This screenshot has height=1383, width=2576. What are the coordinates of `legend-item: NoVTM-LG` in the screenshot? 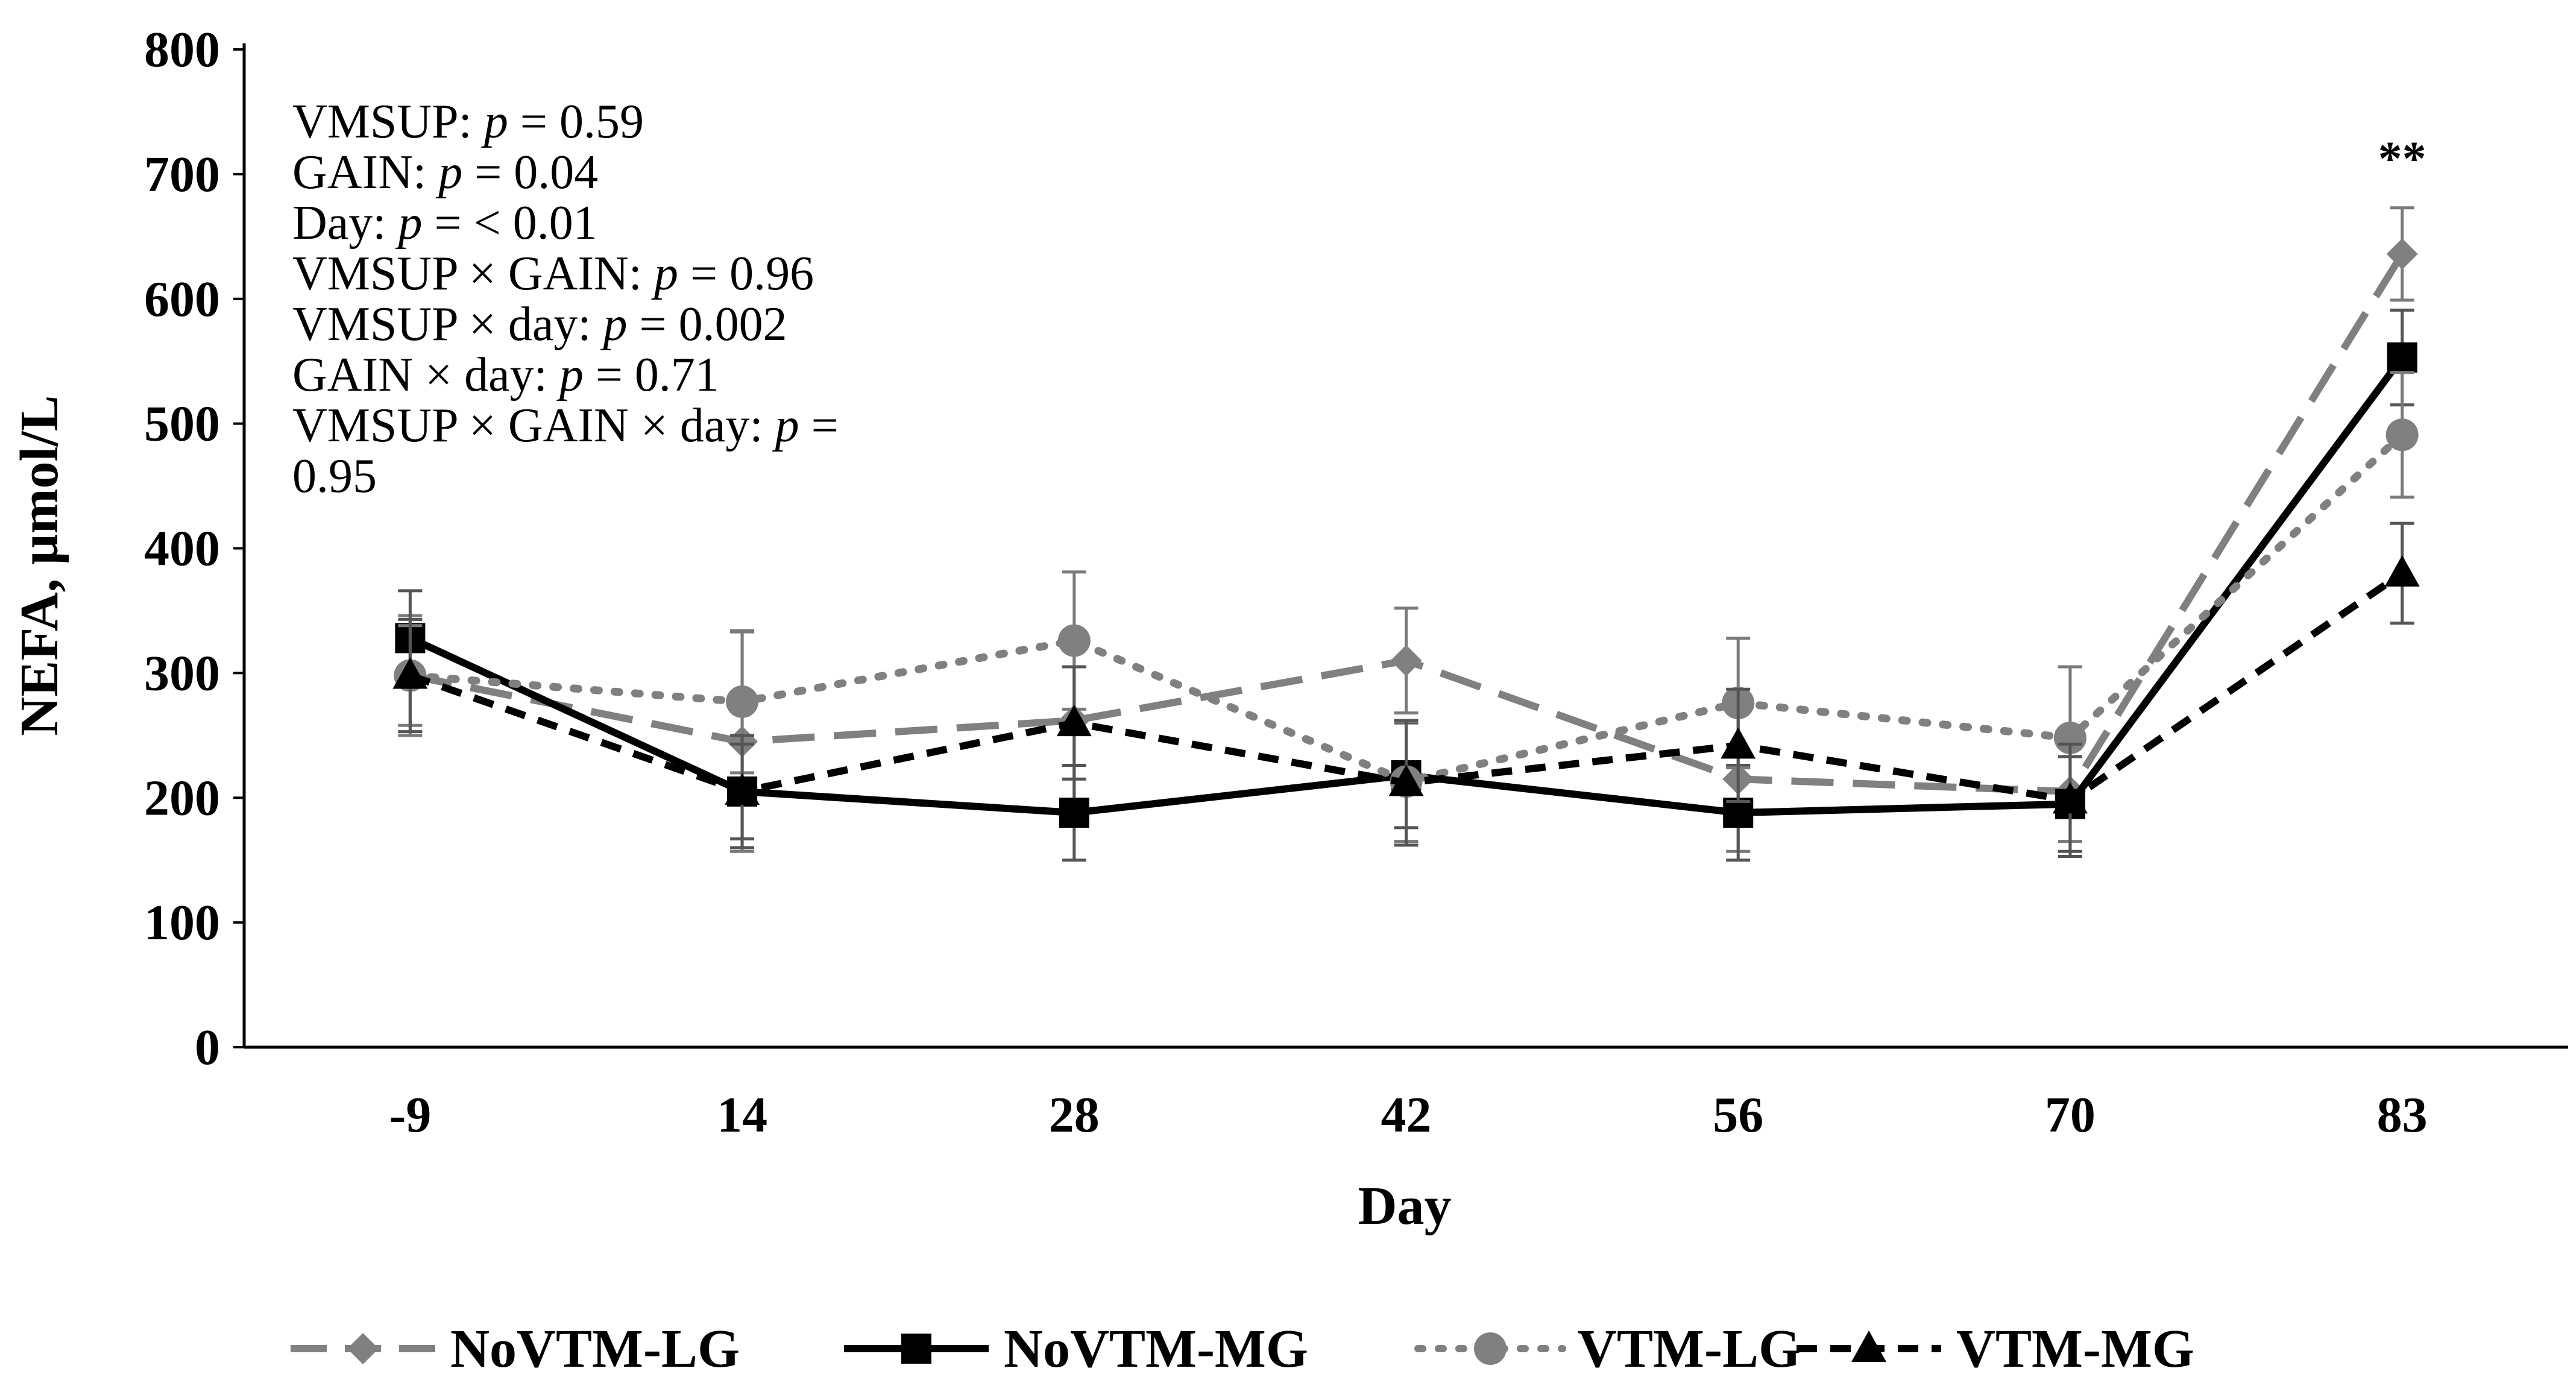 It's located at (515, 1349).